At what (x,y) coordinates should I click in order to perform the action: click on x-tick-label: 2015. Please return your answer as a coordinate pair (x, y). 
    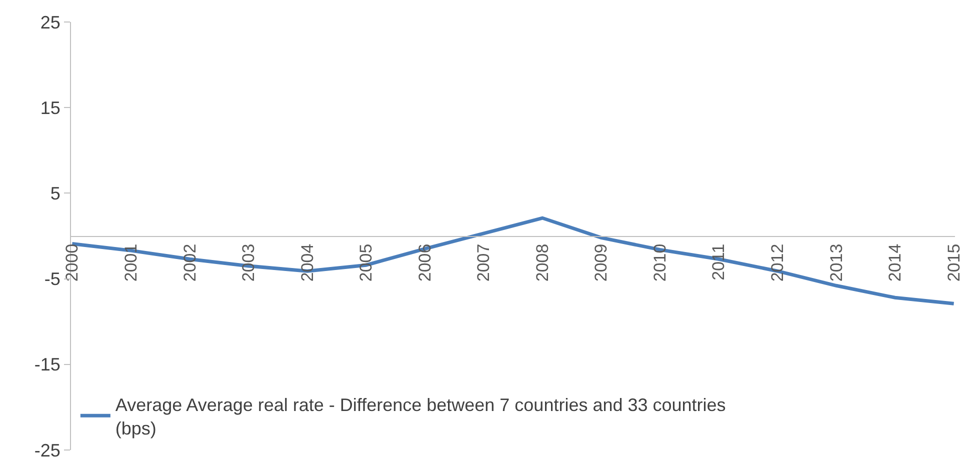
    Looking at the image, I should click on (954, 263).